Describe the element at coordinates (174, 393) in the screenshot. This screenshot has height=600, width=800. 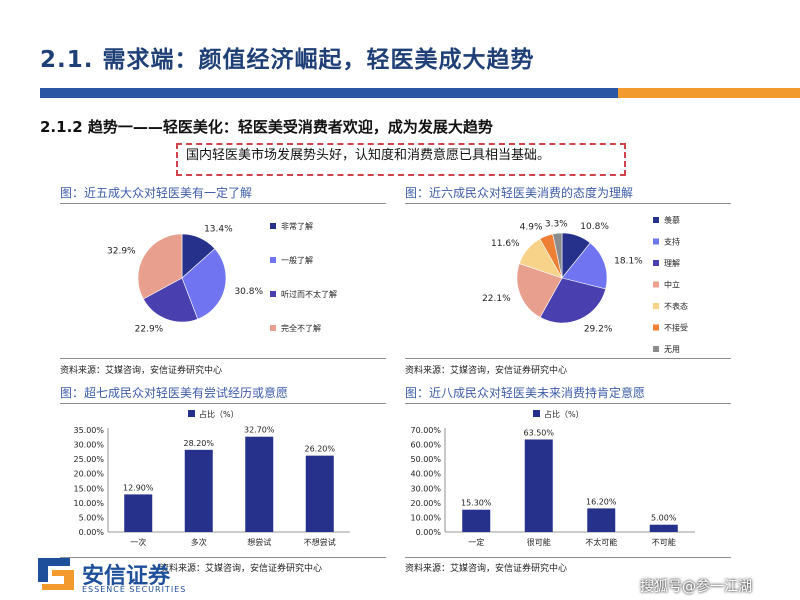
I see `panel3-title: 图：超七成民众对轻医美有尝试经历或意愿` at that location.